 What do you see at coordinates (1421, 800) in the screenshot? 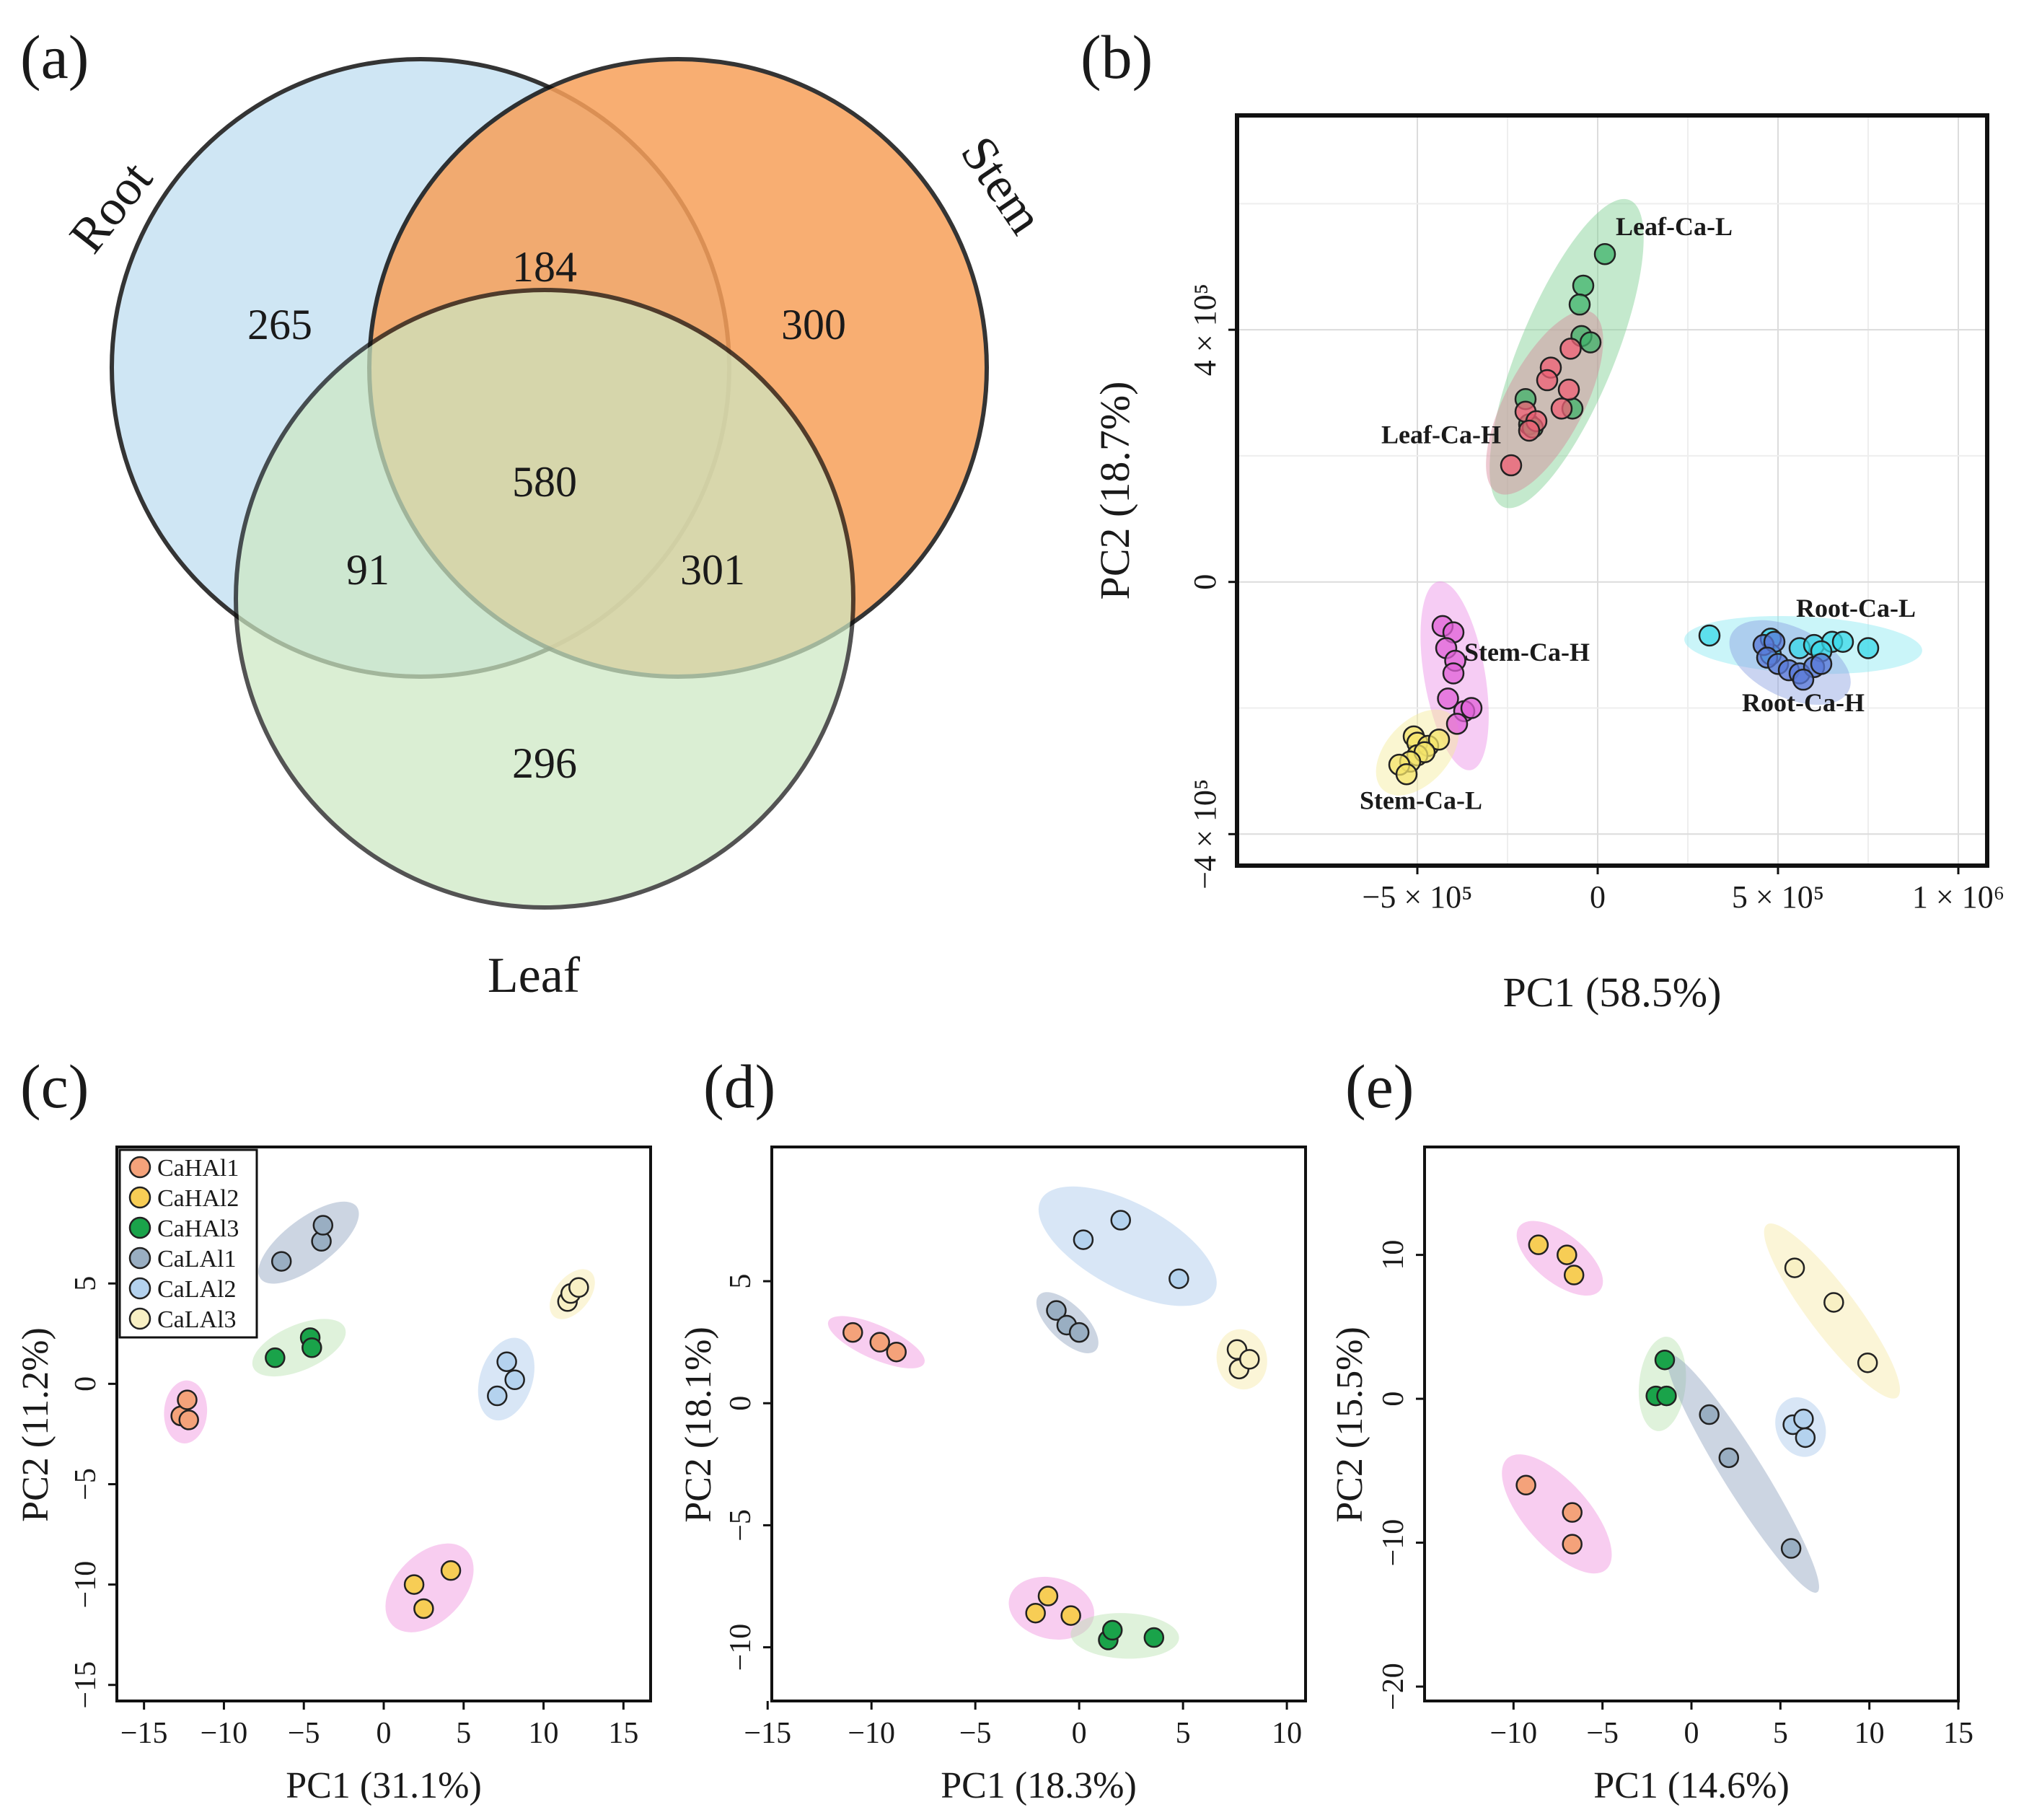
I see `group-label-stem-ca-l: Stem-Ca-L` at bounding box center [1421, 800].